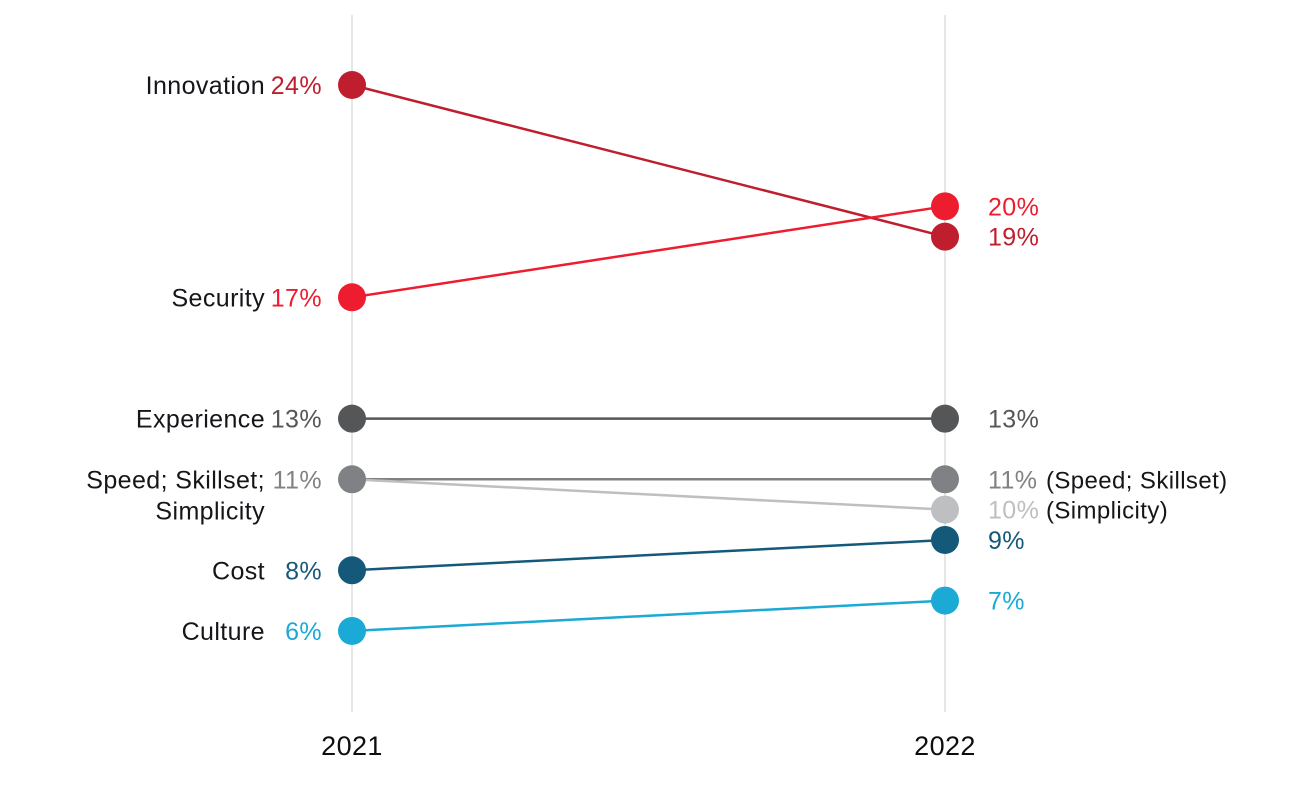 The image size is (1296, 796). I want to click on security-line, so click(648, 252).